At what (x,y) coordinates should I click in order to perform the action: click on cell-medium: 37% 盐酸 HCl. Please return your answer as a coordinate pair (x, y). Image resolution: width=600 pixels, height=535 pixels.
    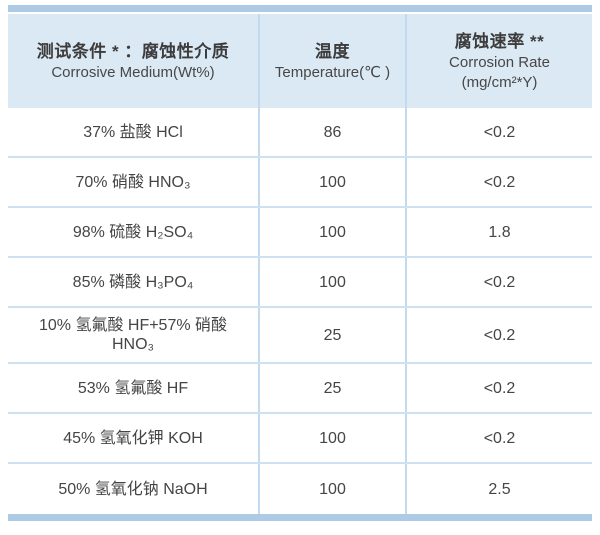
    Looking at the image, I should click on (134, 132).